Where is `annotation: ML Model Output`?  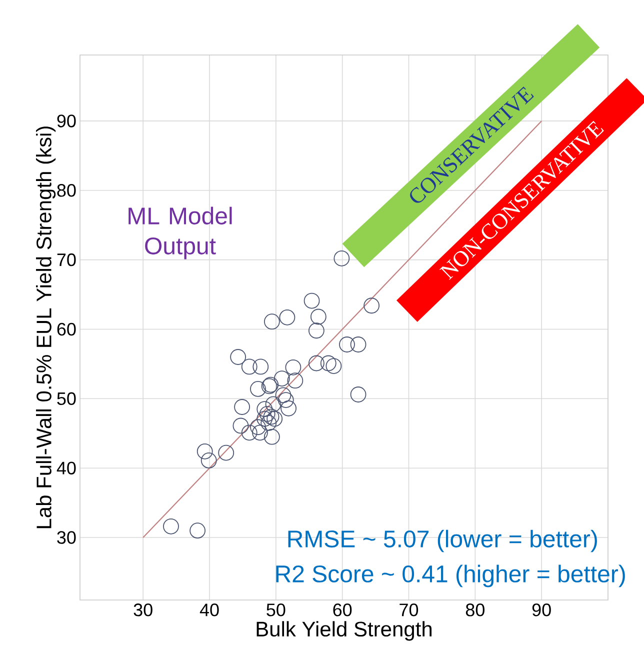
annotation: ML Model Output is located at coordinates (180, 233).